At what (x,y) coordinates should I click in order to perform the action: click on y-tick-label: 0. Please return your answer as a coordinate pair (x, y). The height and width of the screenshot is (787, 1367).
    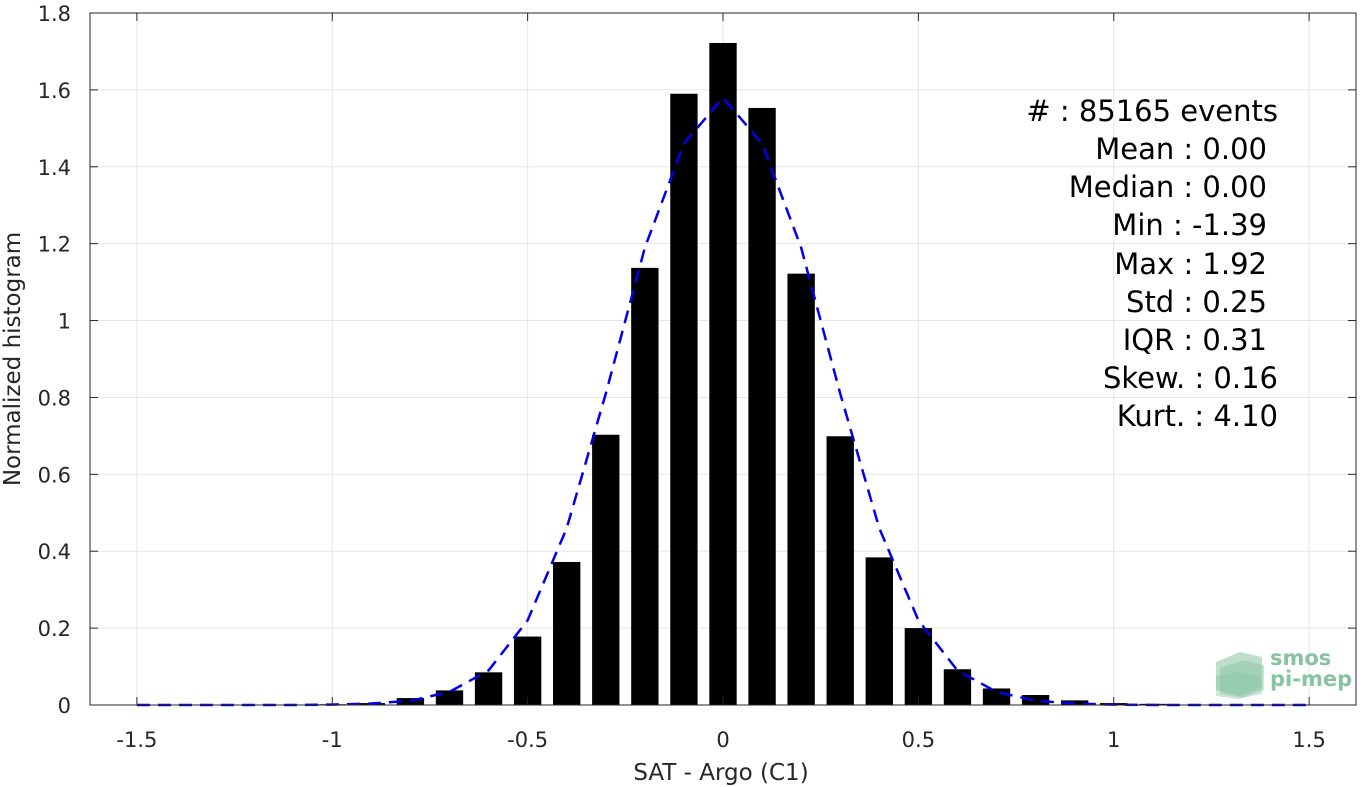
    Looking at the image, I should click on (64, 706).